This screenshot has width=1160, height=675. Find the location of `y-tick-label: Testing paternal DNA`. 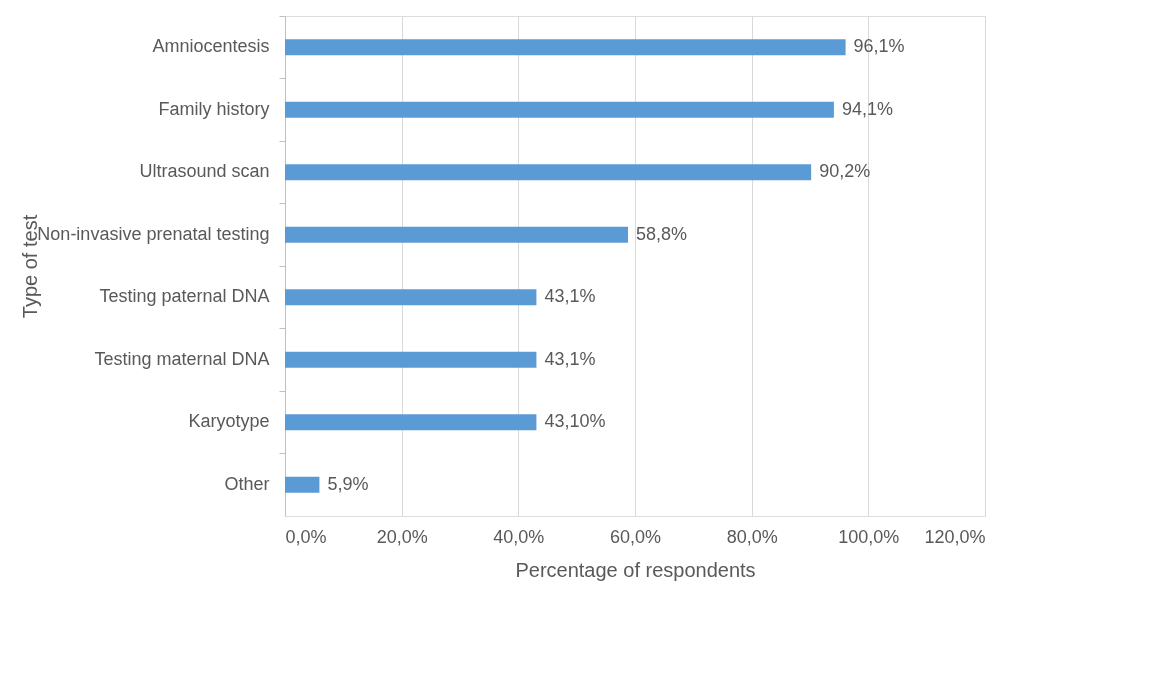

y-tick-label: Testing paternal DNA is located at coordinates (184, 296).